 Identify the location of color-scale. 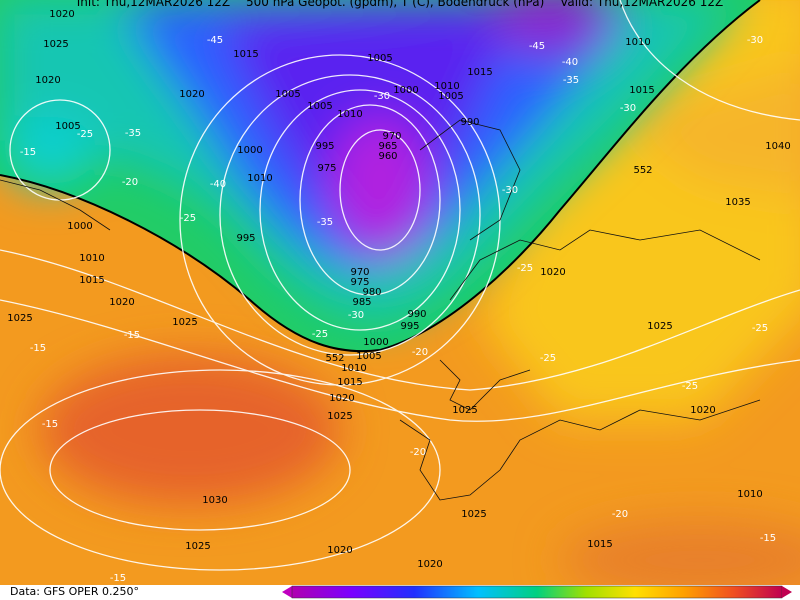
(537, 592).